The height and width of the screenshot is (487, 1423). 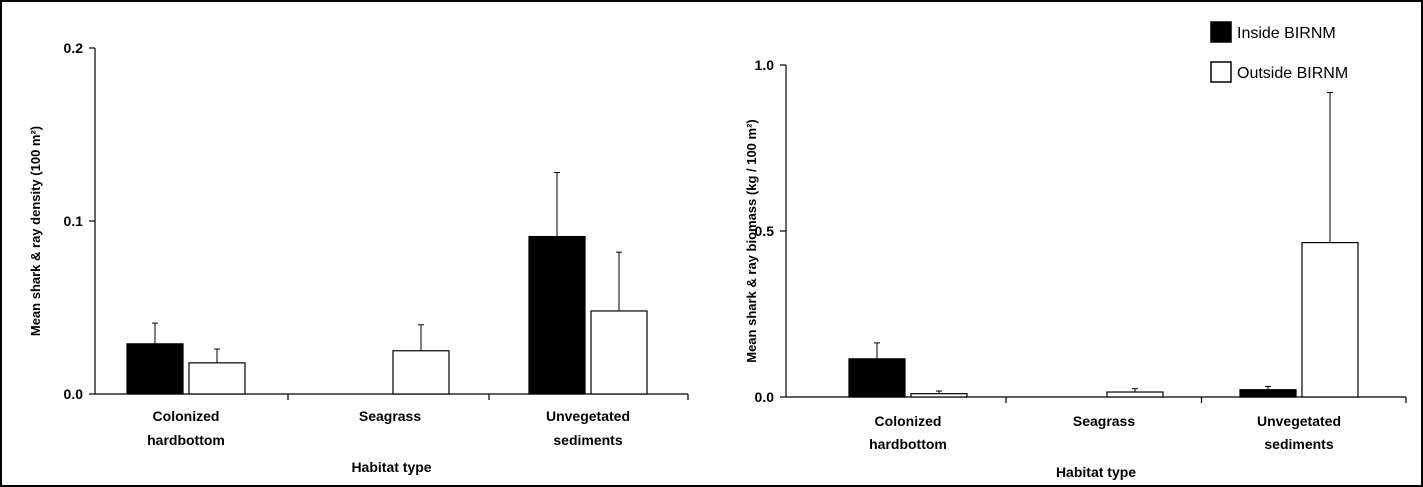 I want to click on legend: Inside BIRNM Outside BIRNM, so click(x=1279, y=52).